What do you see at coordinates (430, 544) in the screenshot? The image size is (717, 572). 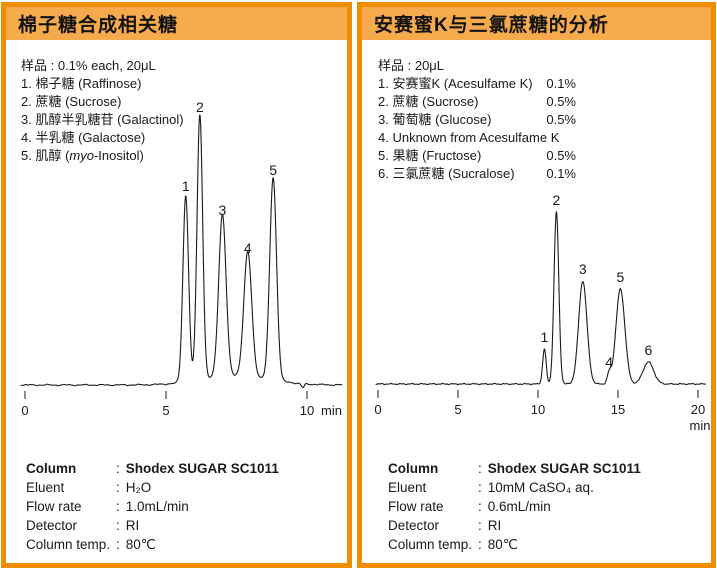 I see `condition-label: Column temp.` at bounding box center [430, 544].